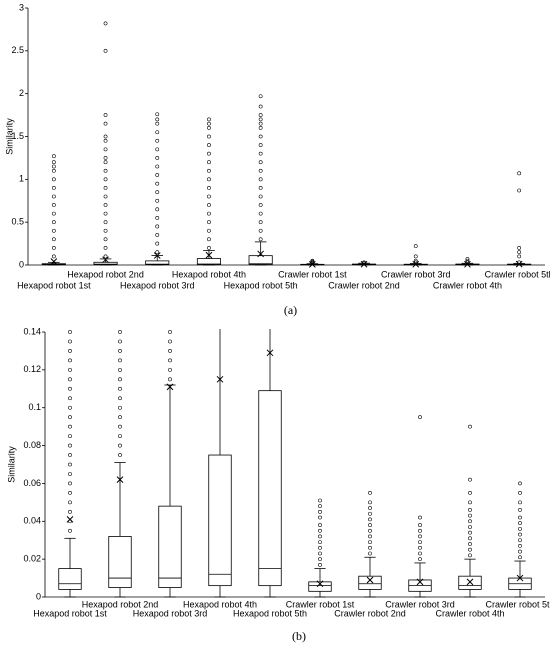  What do you see at coordinates (261, 285) in the screenshot?
I see `x-tick-label: Hexapod robot 5th` at bounding box center [261, 285].